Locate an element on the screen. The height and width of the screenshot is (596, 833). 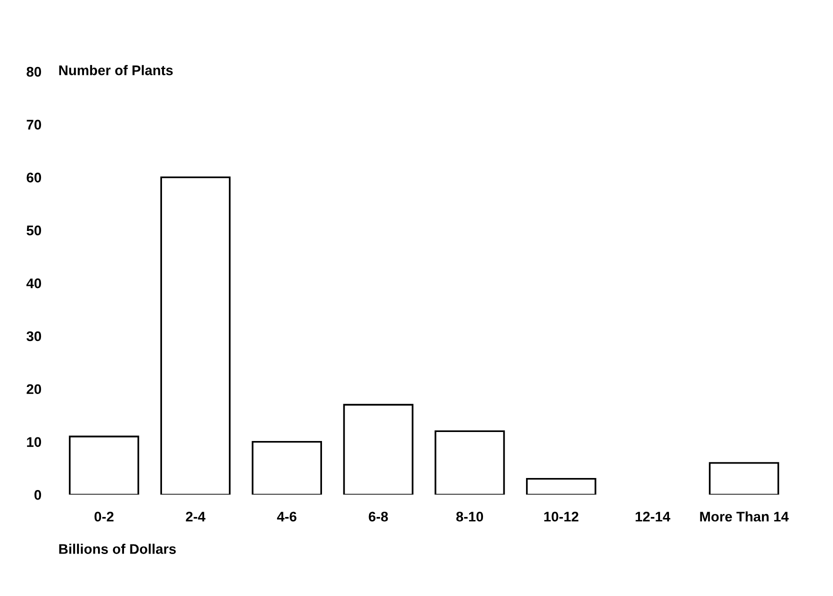
x-tick-label: 4-6 is located at coordinates (286, 517).